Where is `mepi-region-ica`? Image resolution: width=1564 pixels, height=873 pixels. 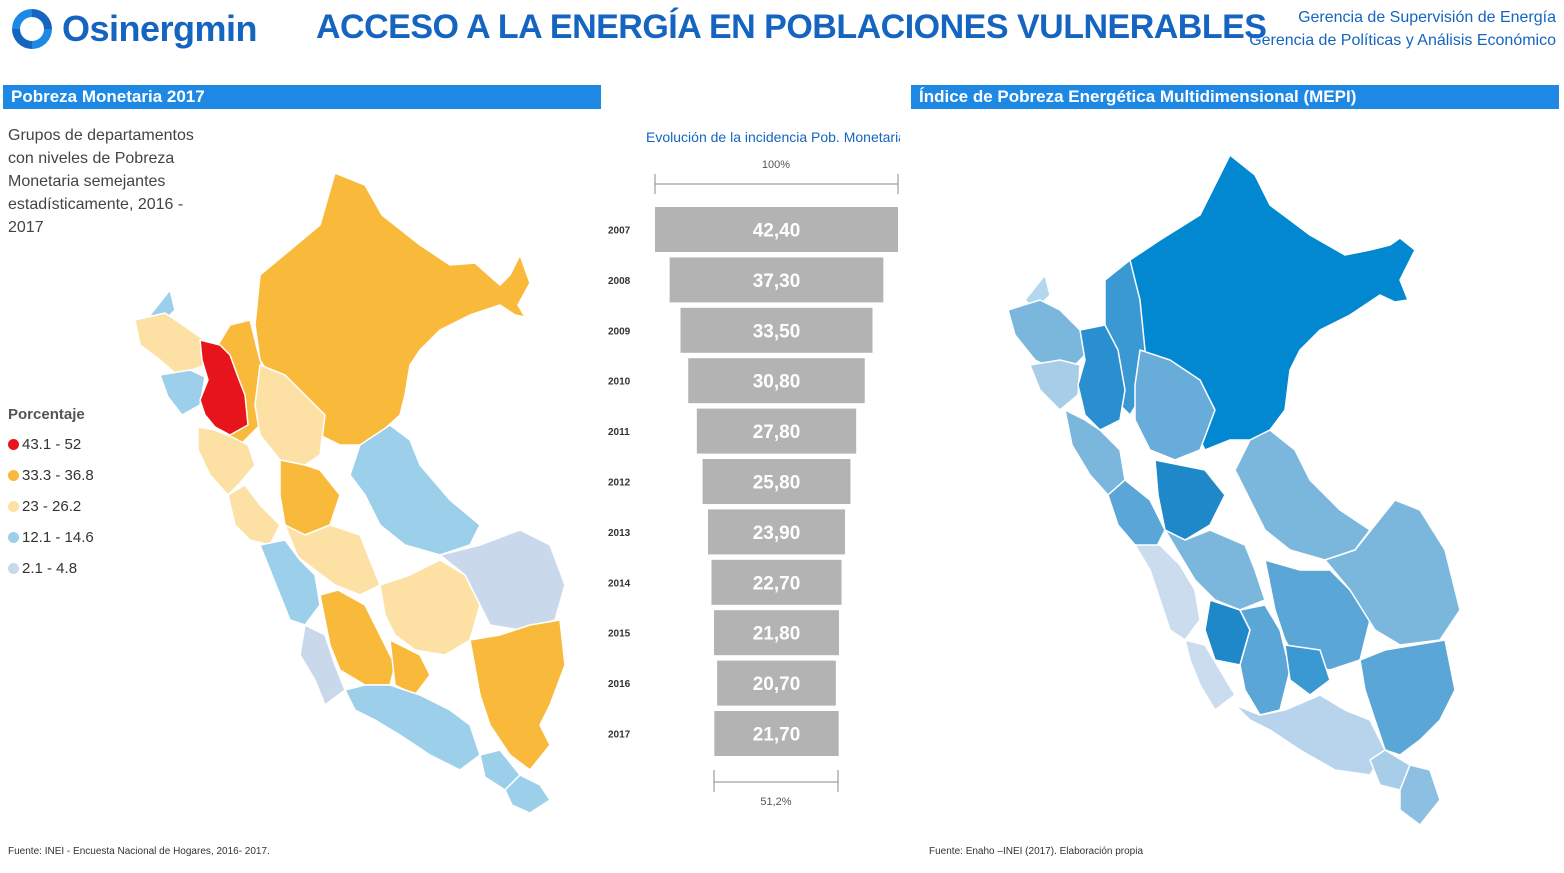 mepi-region-ica is located at coordinates (1210, 675).